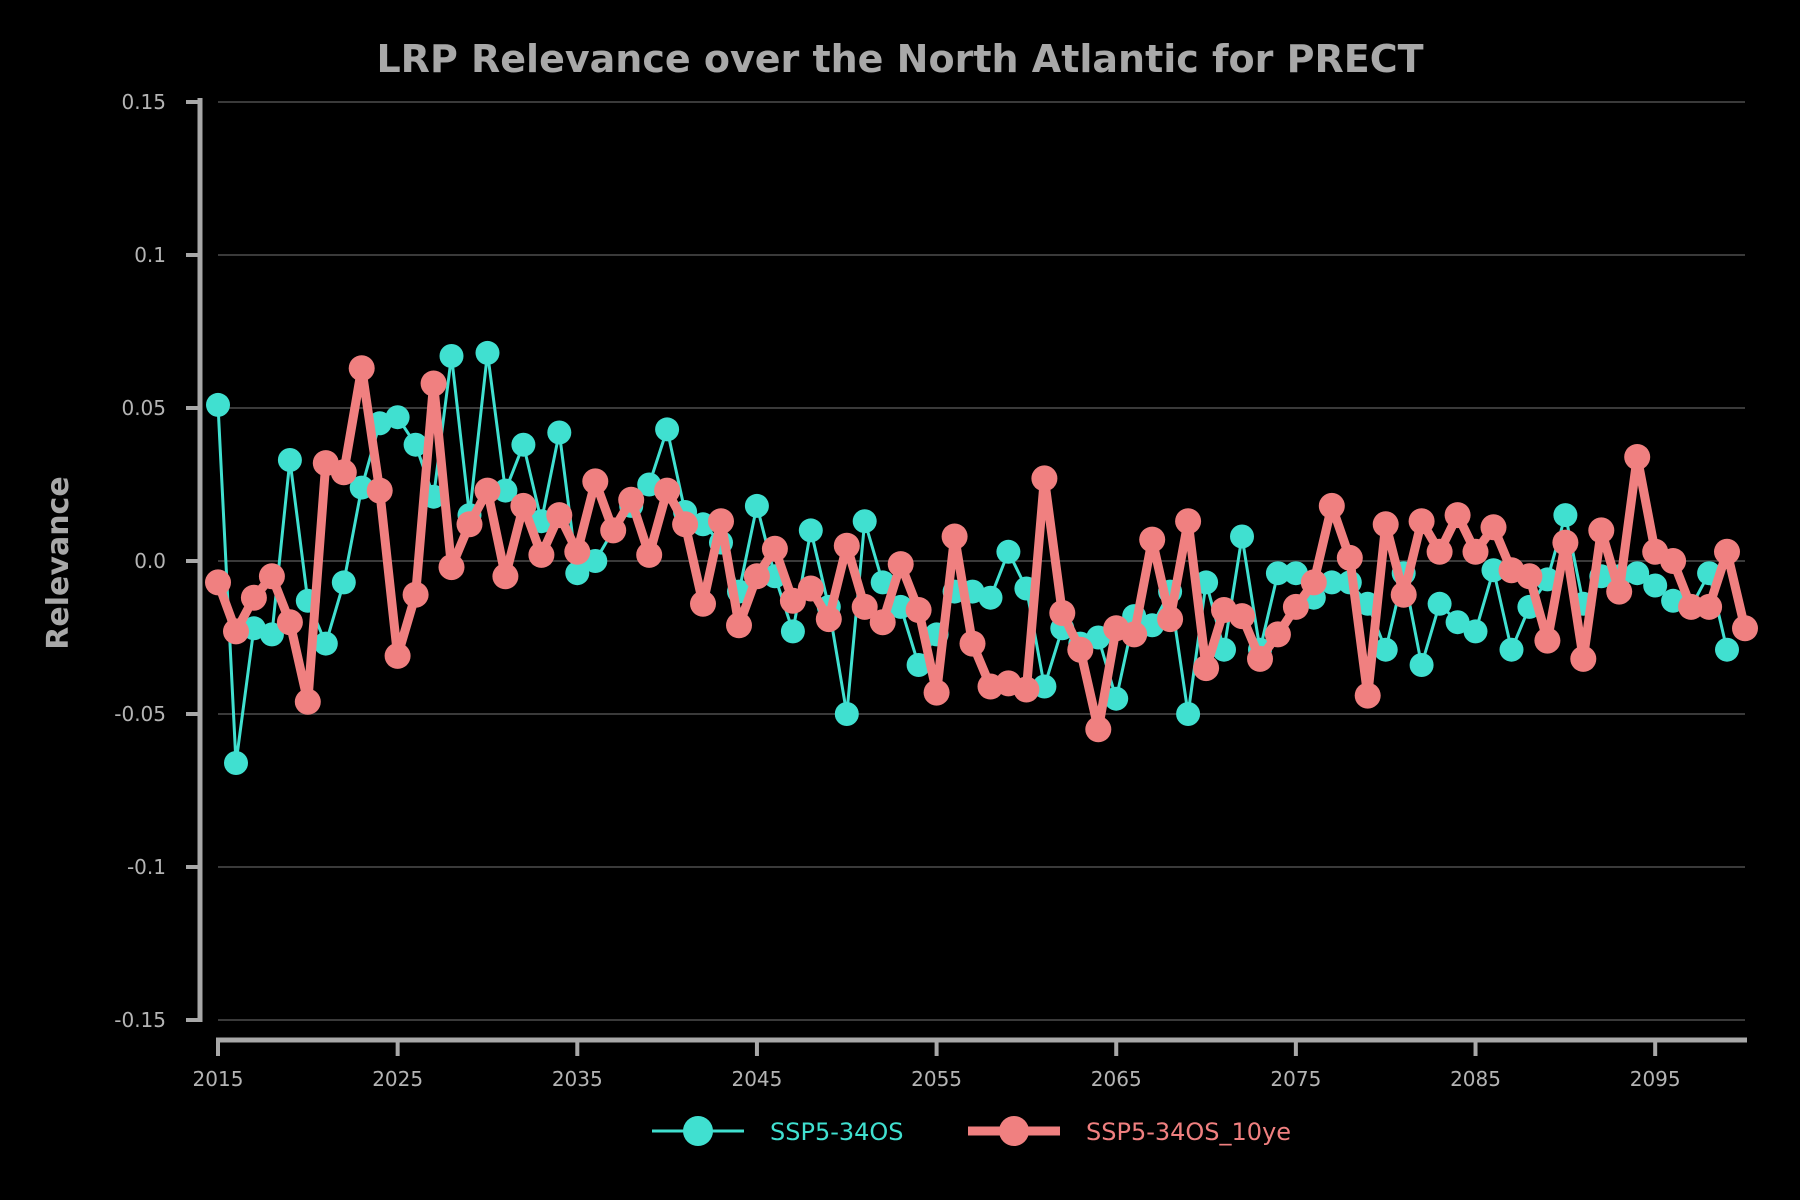 The height and width of the screenshot is (1200, 1800). Describe the element at coordinates (1475, 1079) in the screenshot. I see `x-tick-label: 2085` at that location.